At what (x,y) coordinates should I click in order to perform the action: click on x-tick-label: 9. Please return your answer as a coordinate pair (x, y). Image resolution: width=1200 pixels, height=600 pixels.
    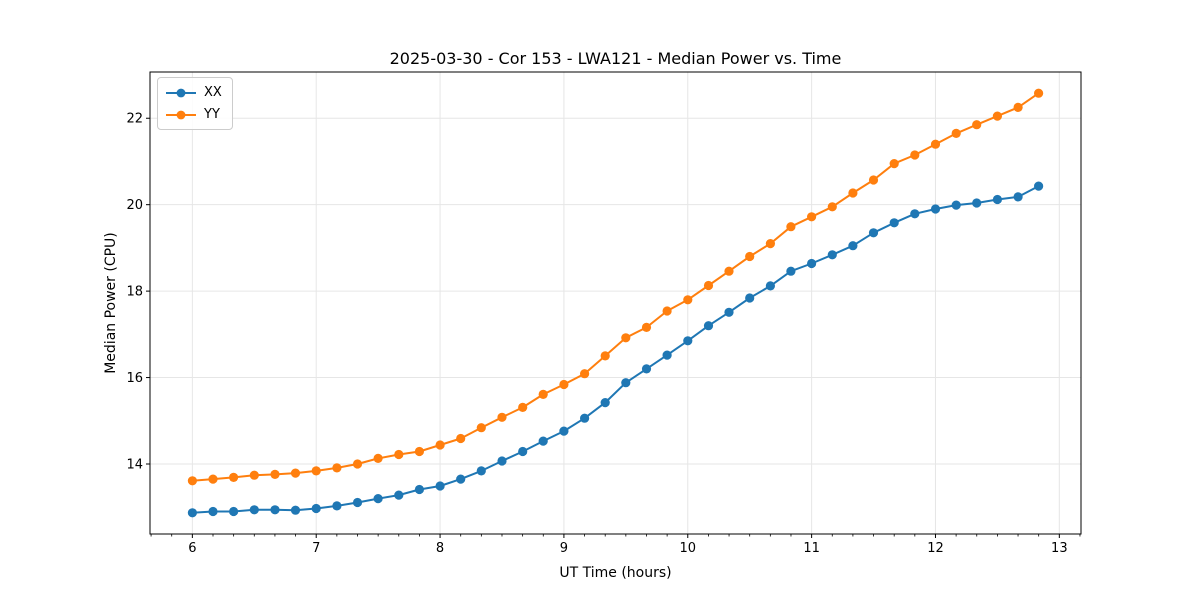
    Looking at the image, I should click on (564, 548).